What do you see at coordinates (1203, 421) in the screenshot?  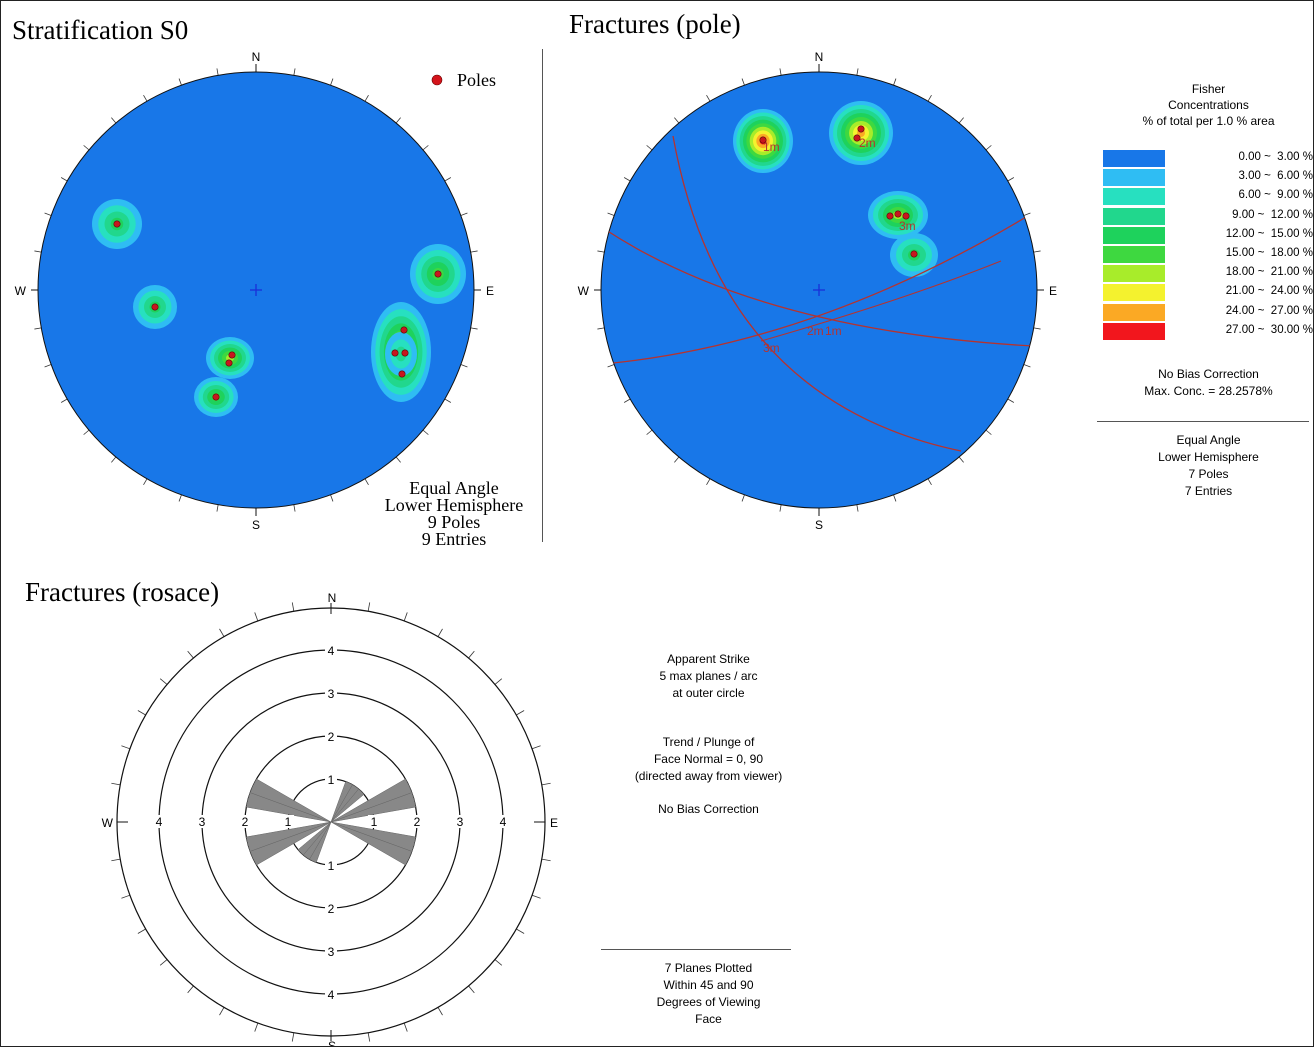 I see `legend-divider` at bounding box center [1203, 421].